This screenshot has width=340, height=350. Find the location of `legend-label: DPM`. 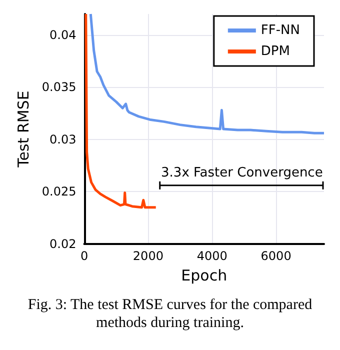

legend-label: DPM is located at coordinates (275, 51).